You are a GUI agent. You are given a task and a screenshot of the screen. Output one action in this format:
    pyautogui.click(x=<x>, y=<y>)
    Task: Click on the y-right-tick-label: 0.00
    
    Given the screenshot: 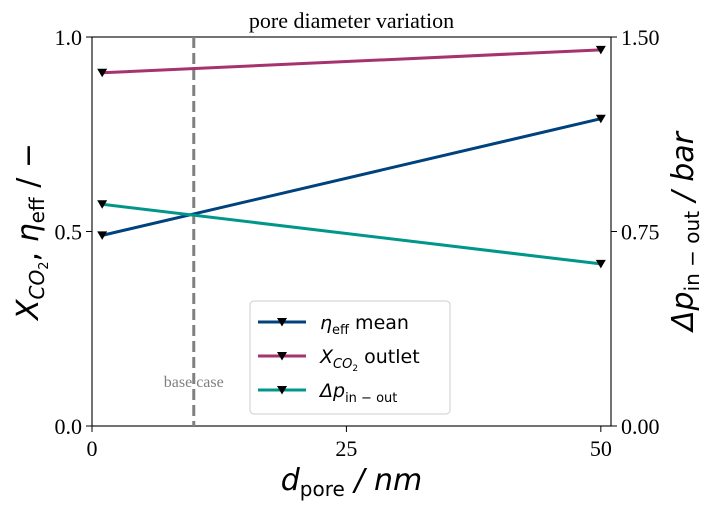 What is the action you would take?
    pyautogui.click(x=640, y=426)
    